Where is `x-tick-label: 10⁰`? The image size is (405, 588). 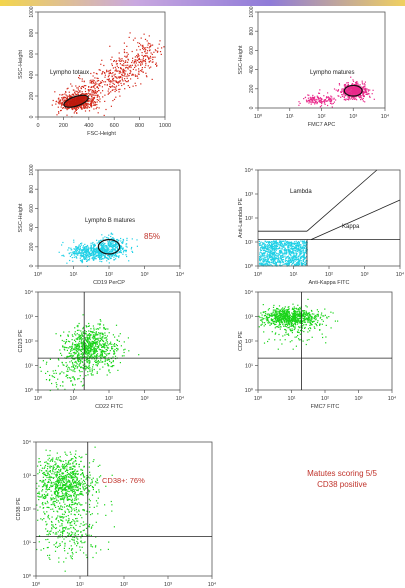
x-tick-label: 10⁰ is located at coordinates (258, 274).